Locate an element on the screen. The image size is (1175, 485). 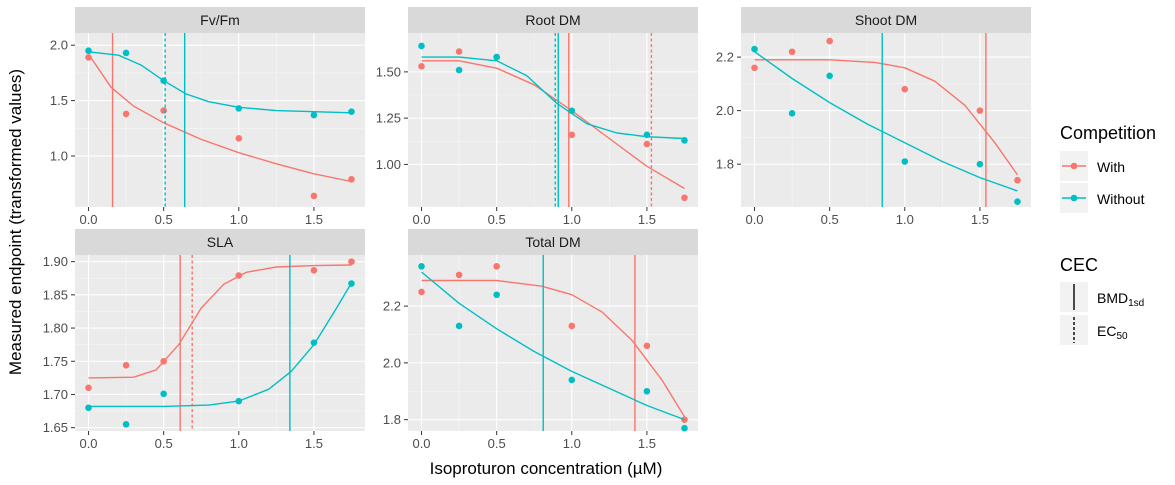
legend-item-ec50: EC50 is located at coordinates (1112, 332).